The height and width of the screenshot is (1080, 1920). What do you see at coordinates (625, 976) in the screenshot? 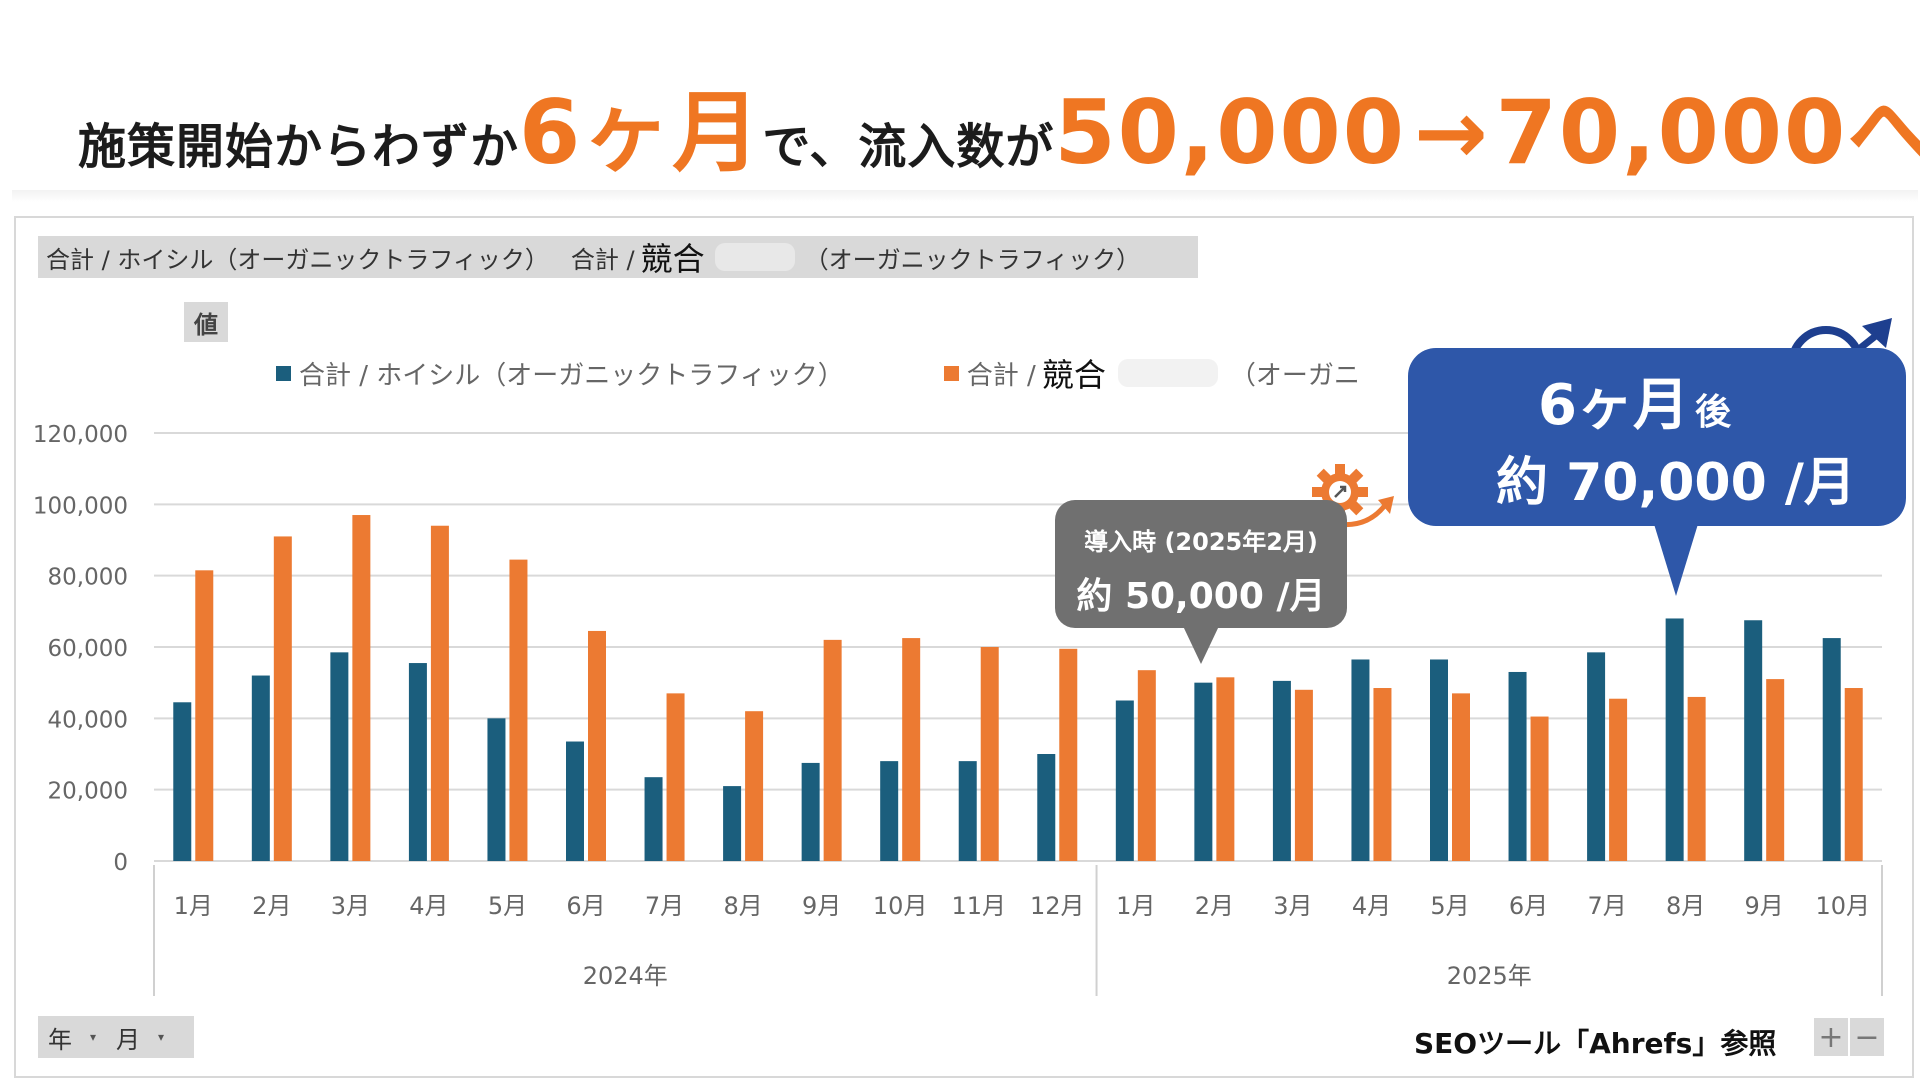
I see `x-group-label: 2024年` at bounding box center [625, 976].